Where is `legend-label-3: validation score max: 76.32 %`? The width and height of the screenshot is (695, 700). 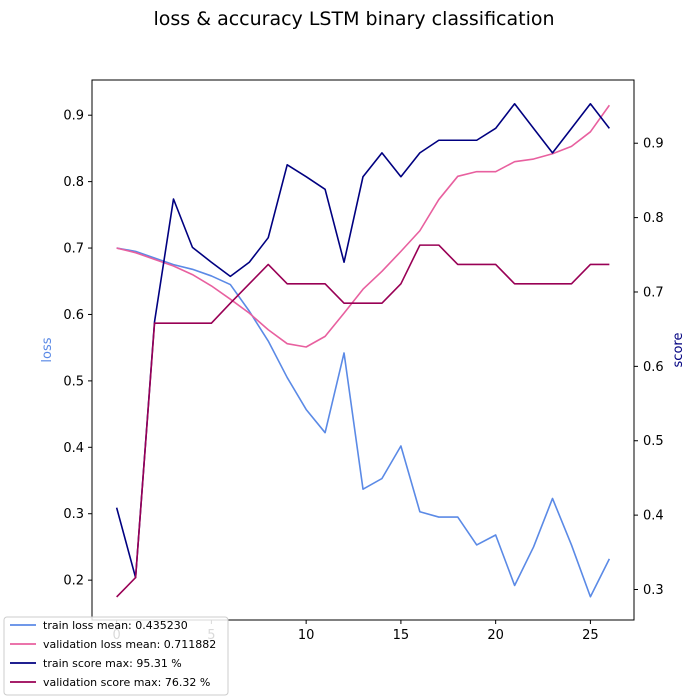
legend-label-3: validation score max: 76.32 % is located at coordinates (126, 682).